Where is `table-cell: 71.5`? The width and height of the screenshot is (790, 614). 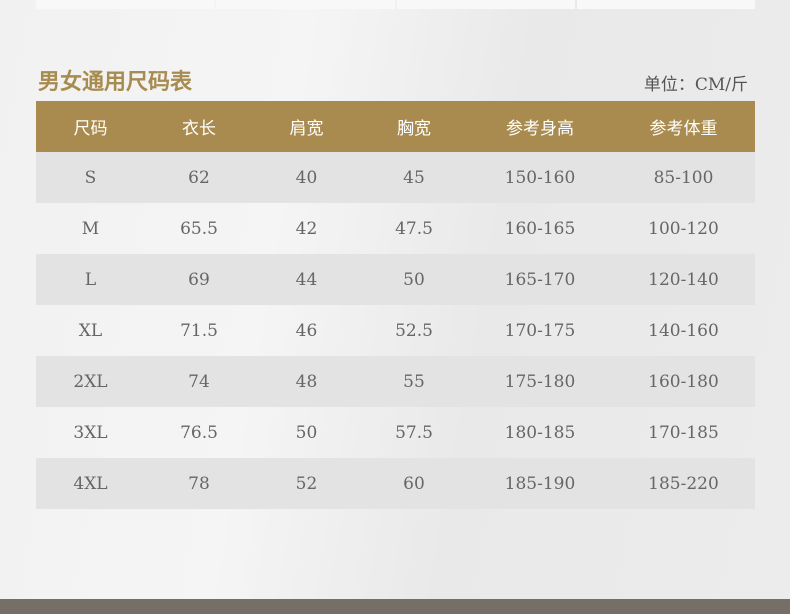
table-cell: 71.5 is located at coordinates (199, 330).